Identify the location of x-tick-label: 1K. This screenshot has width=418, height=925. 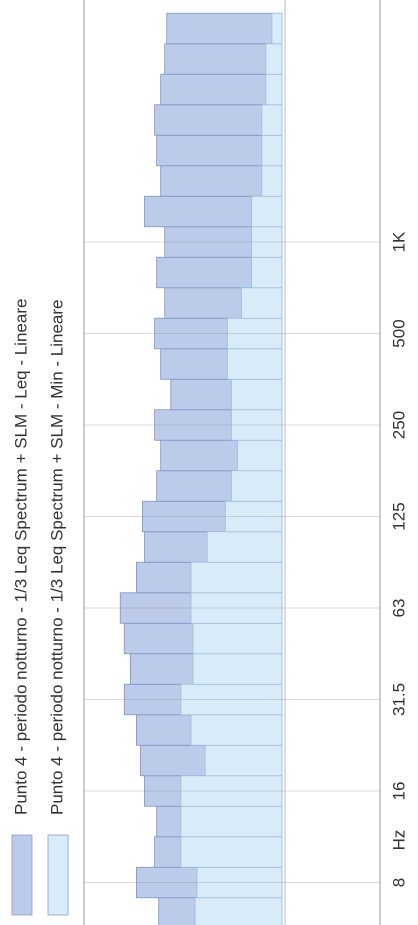
(398, 241).